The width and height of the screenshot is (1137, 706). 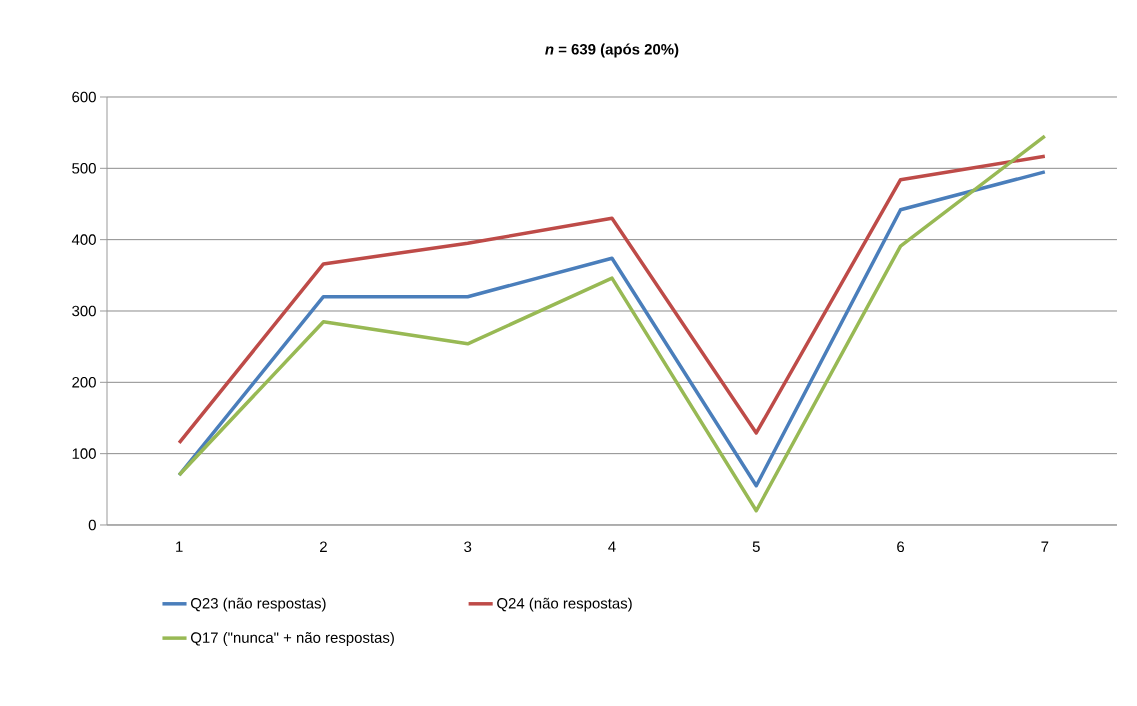 What do you see at coordinates (84, 97) in the screenshot?
I see `y-tick-label: 600` at bounding box center [84, 97].